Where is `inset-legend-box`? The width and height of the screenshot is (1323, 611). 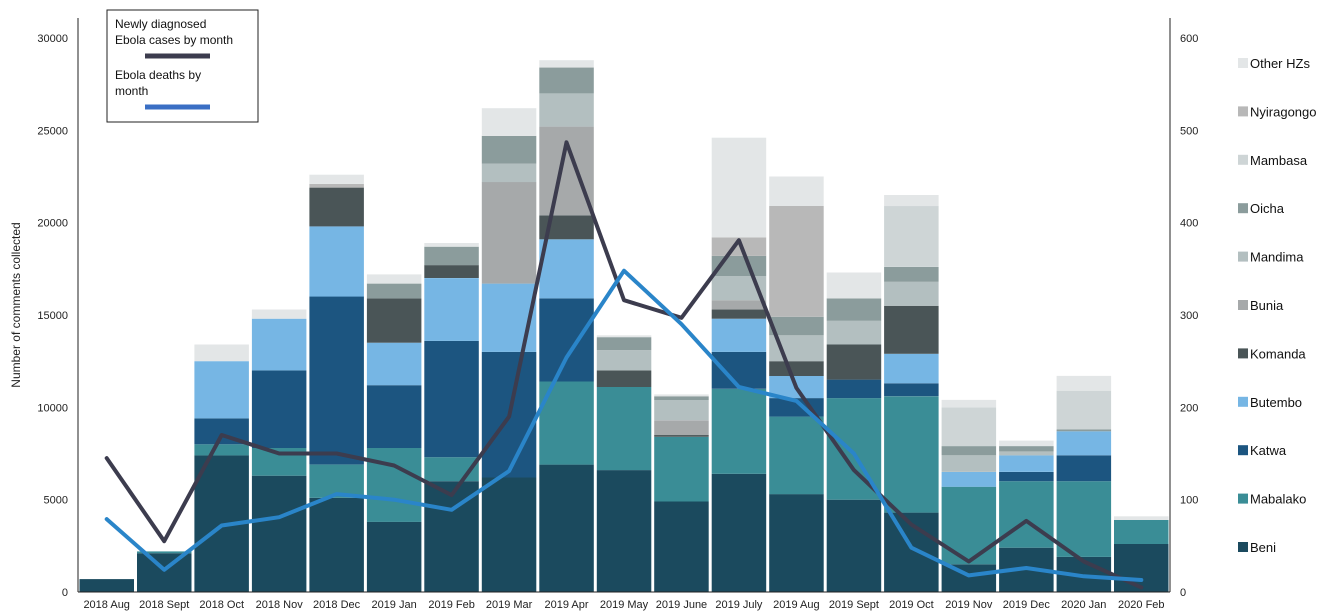 inset-legend-box is located at coordinates (182, 66).